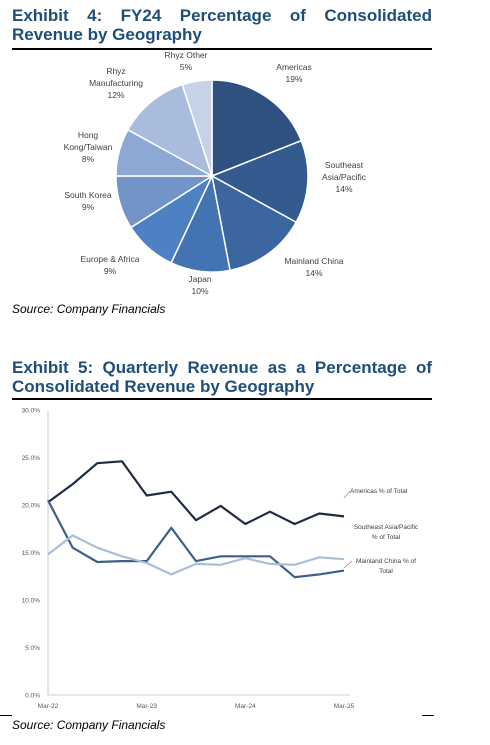  I want to click on exhibit-4-title-rule, so click(222, 49).